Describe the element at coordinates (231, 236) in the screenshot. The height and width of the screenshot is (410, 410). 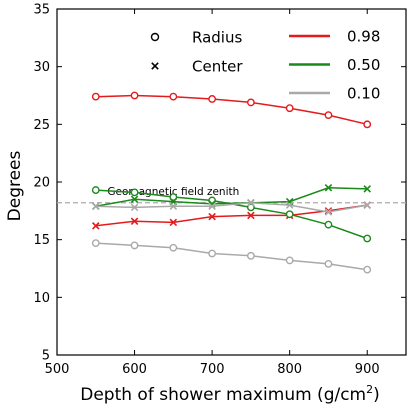
I see `series-0.10` at that location.